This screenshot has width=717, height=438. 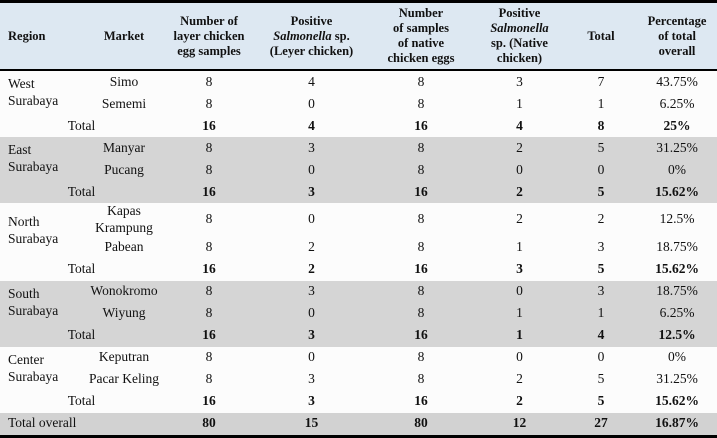 I want to click on market-cell: Pabean, so click(x=124, y=247).